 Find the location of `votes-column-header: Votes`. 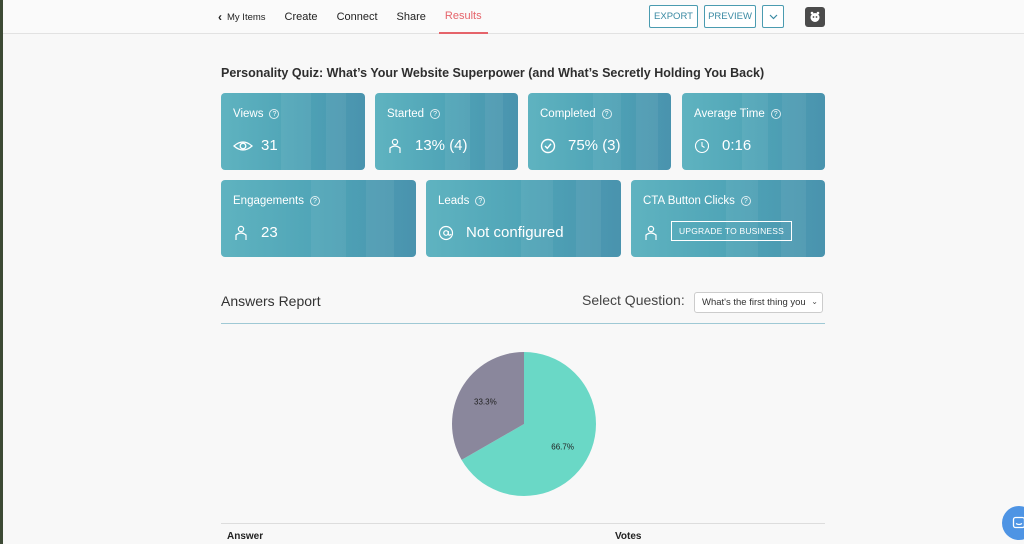

votes-column-header: Votes is located at coordinates (628, 536).